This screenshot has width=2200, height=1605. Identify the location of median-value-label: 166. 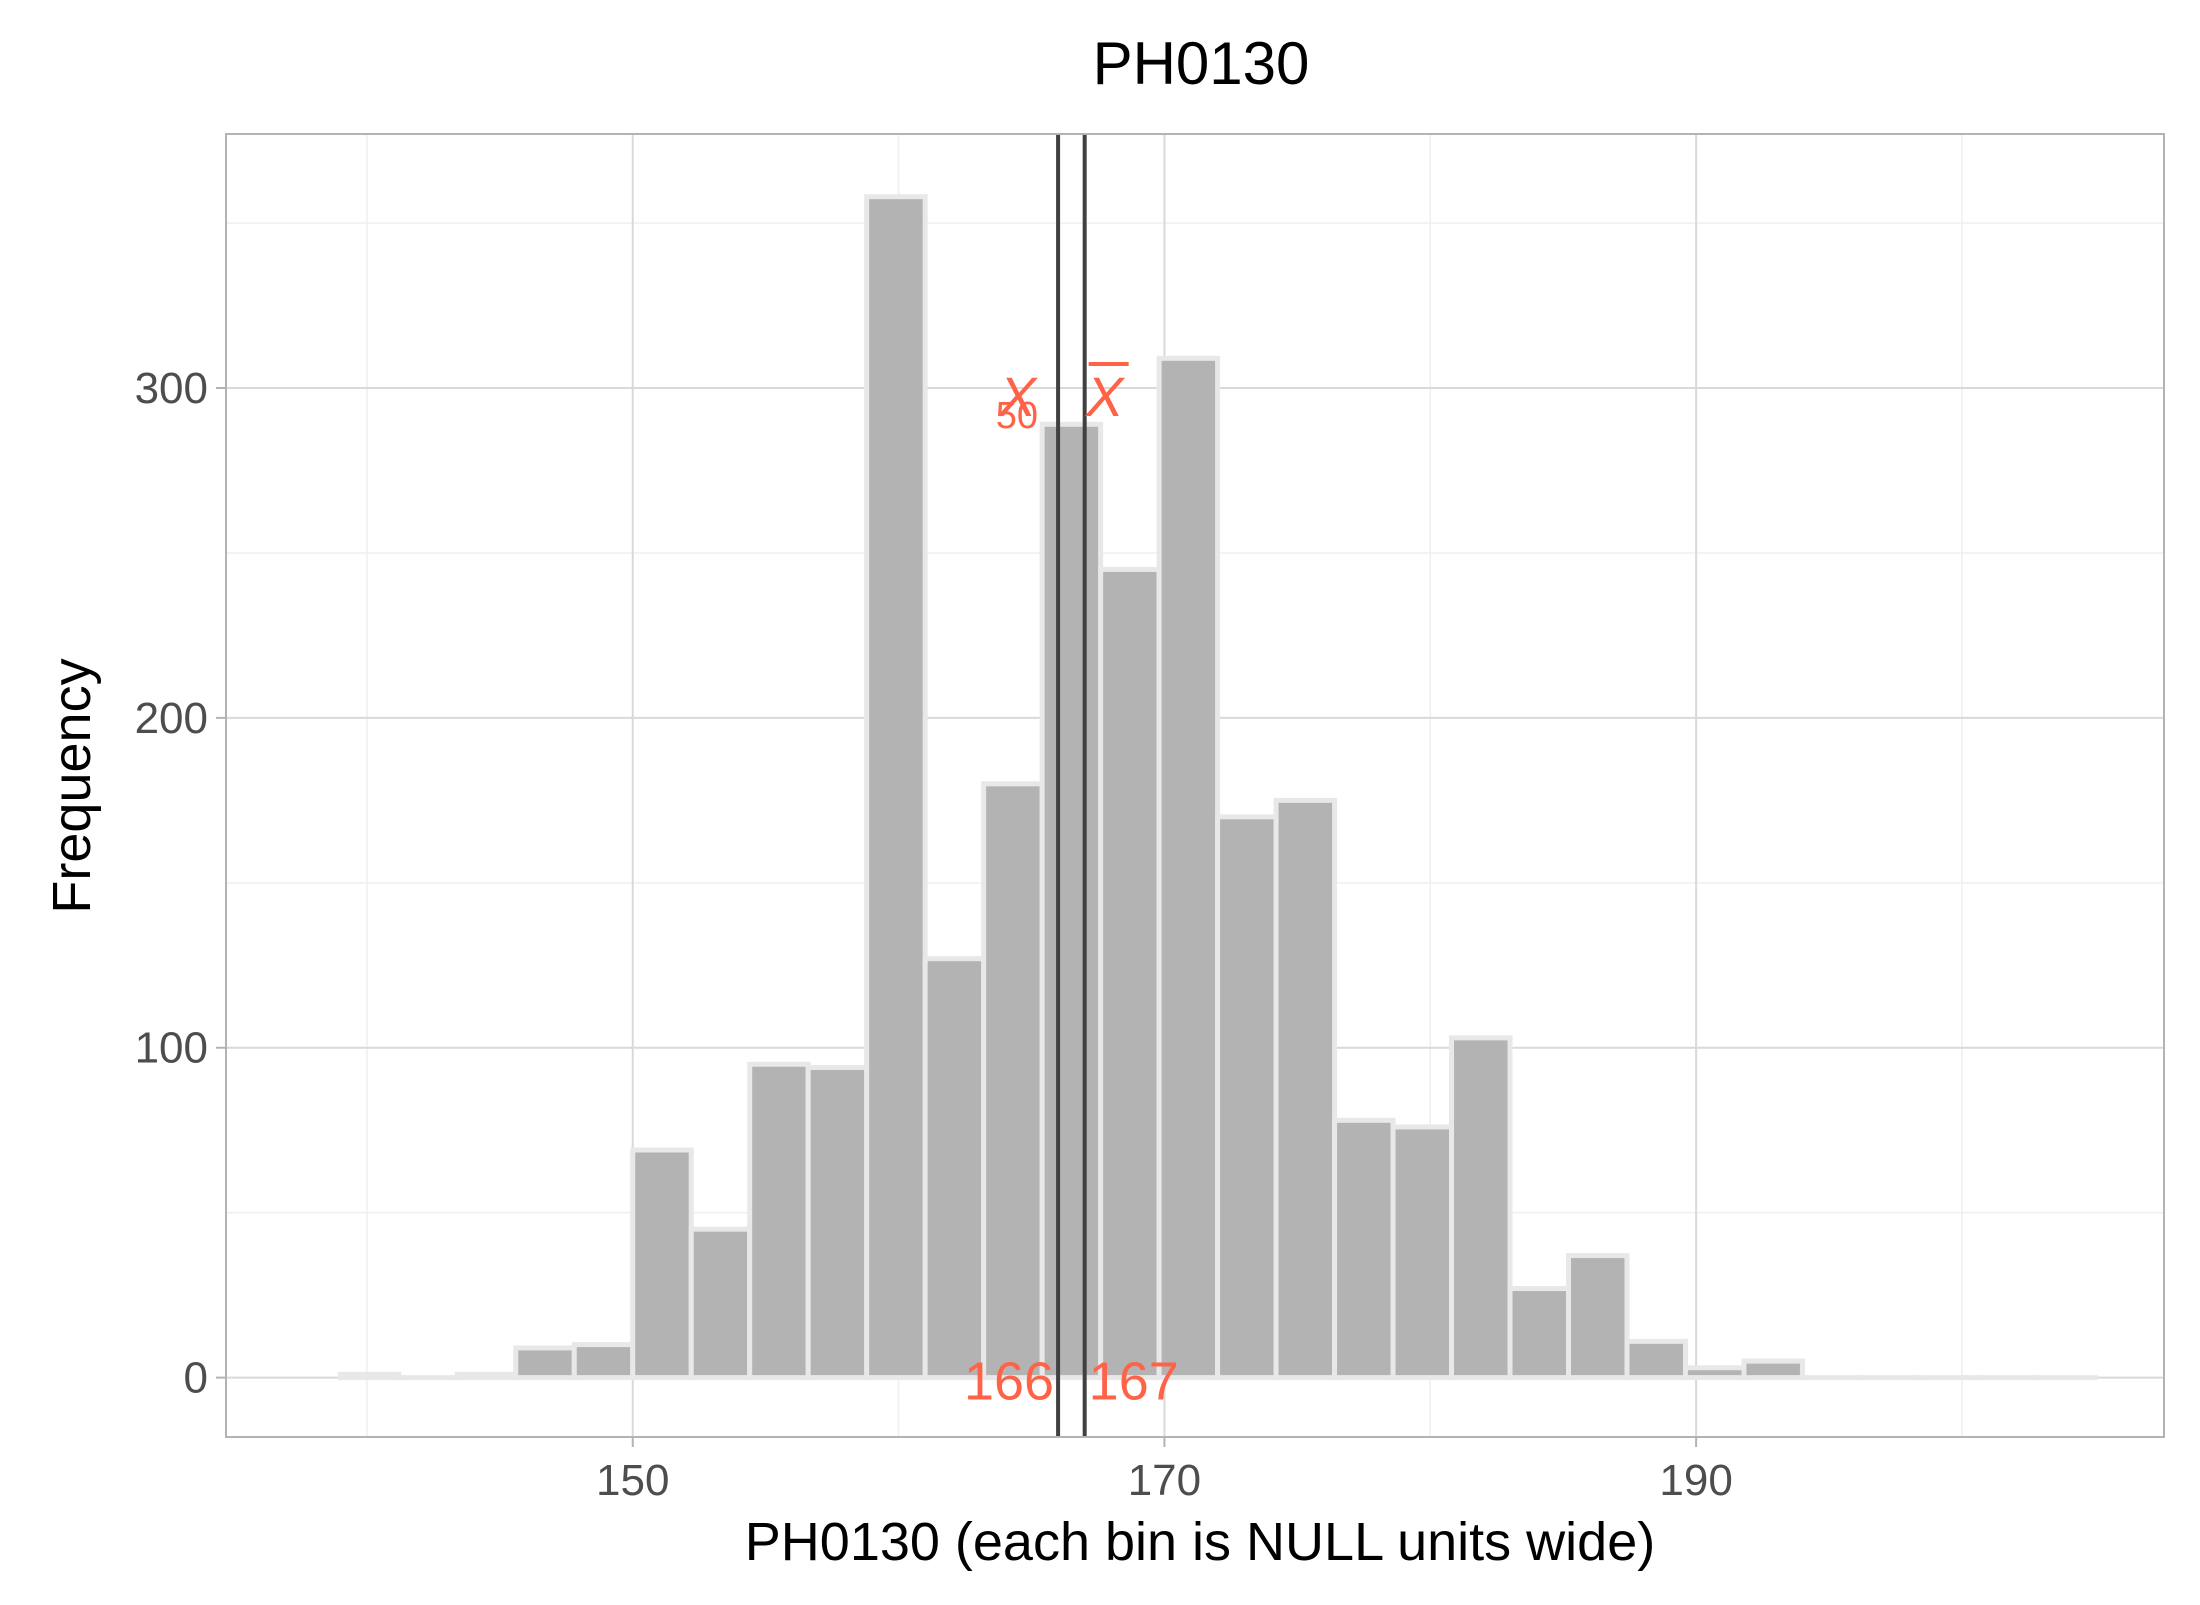
(1009, 1382).